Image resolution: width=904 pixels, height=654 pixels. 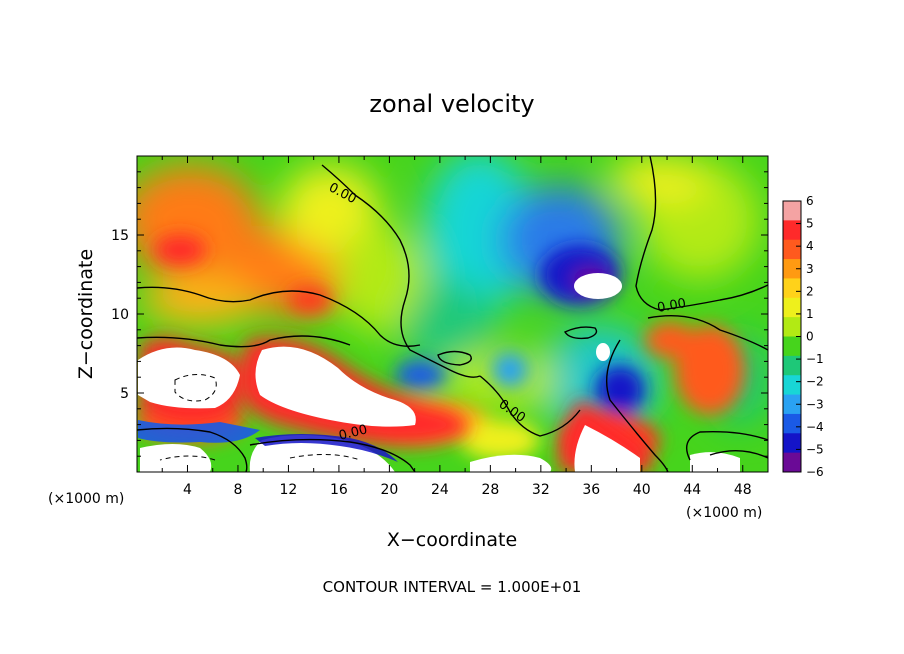 What do you see at coordinates (591, 490) in the screenshot?
I see `x-tick-label: 36` at bounding box center [591, 490].